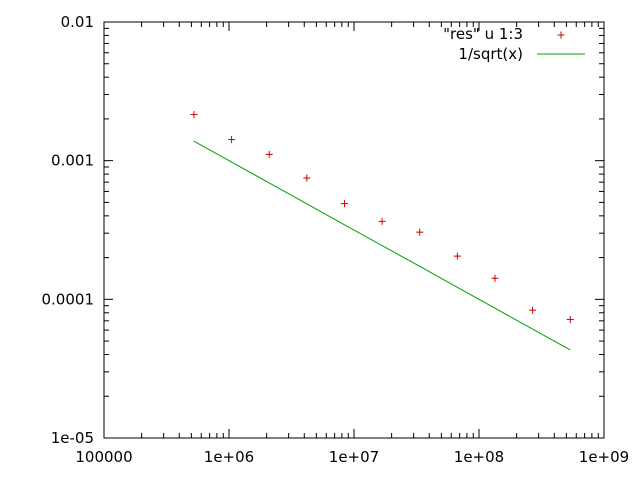 The width and height of the screenshot is (640, 480). What do you see at coordinates (483, 34) in the screenshot?
I see `legend-label-res: "res" u 1:3` at bounding box center [483, 34].